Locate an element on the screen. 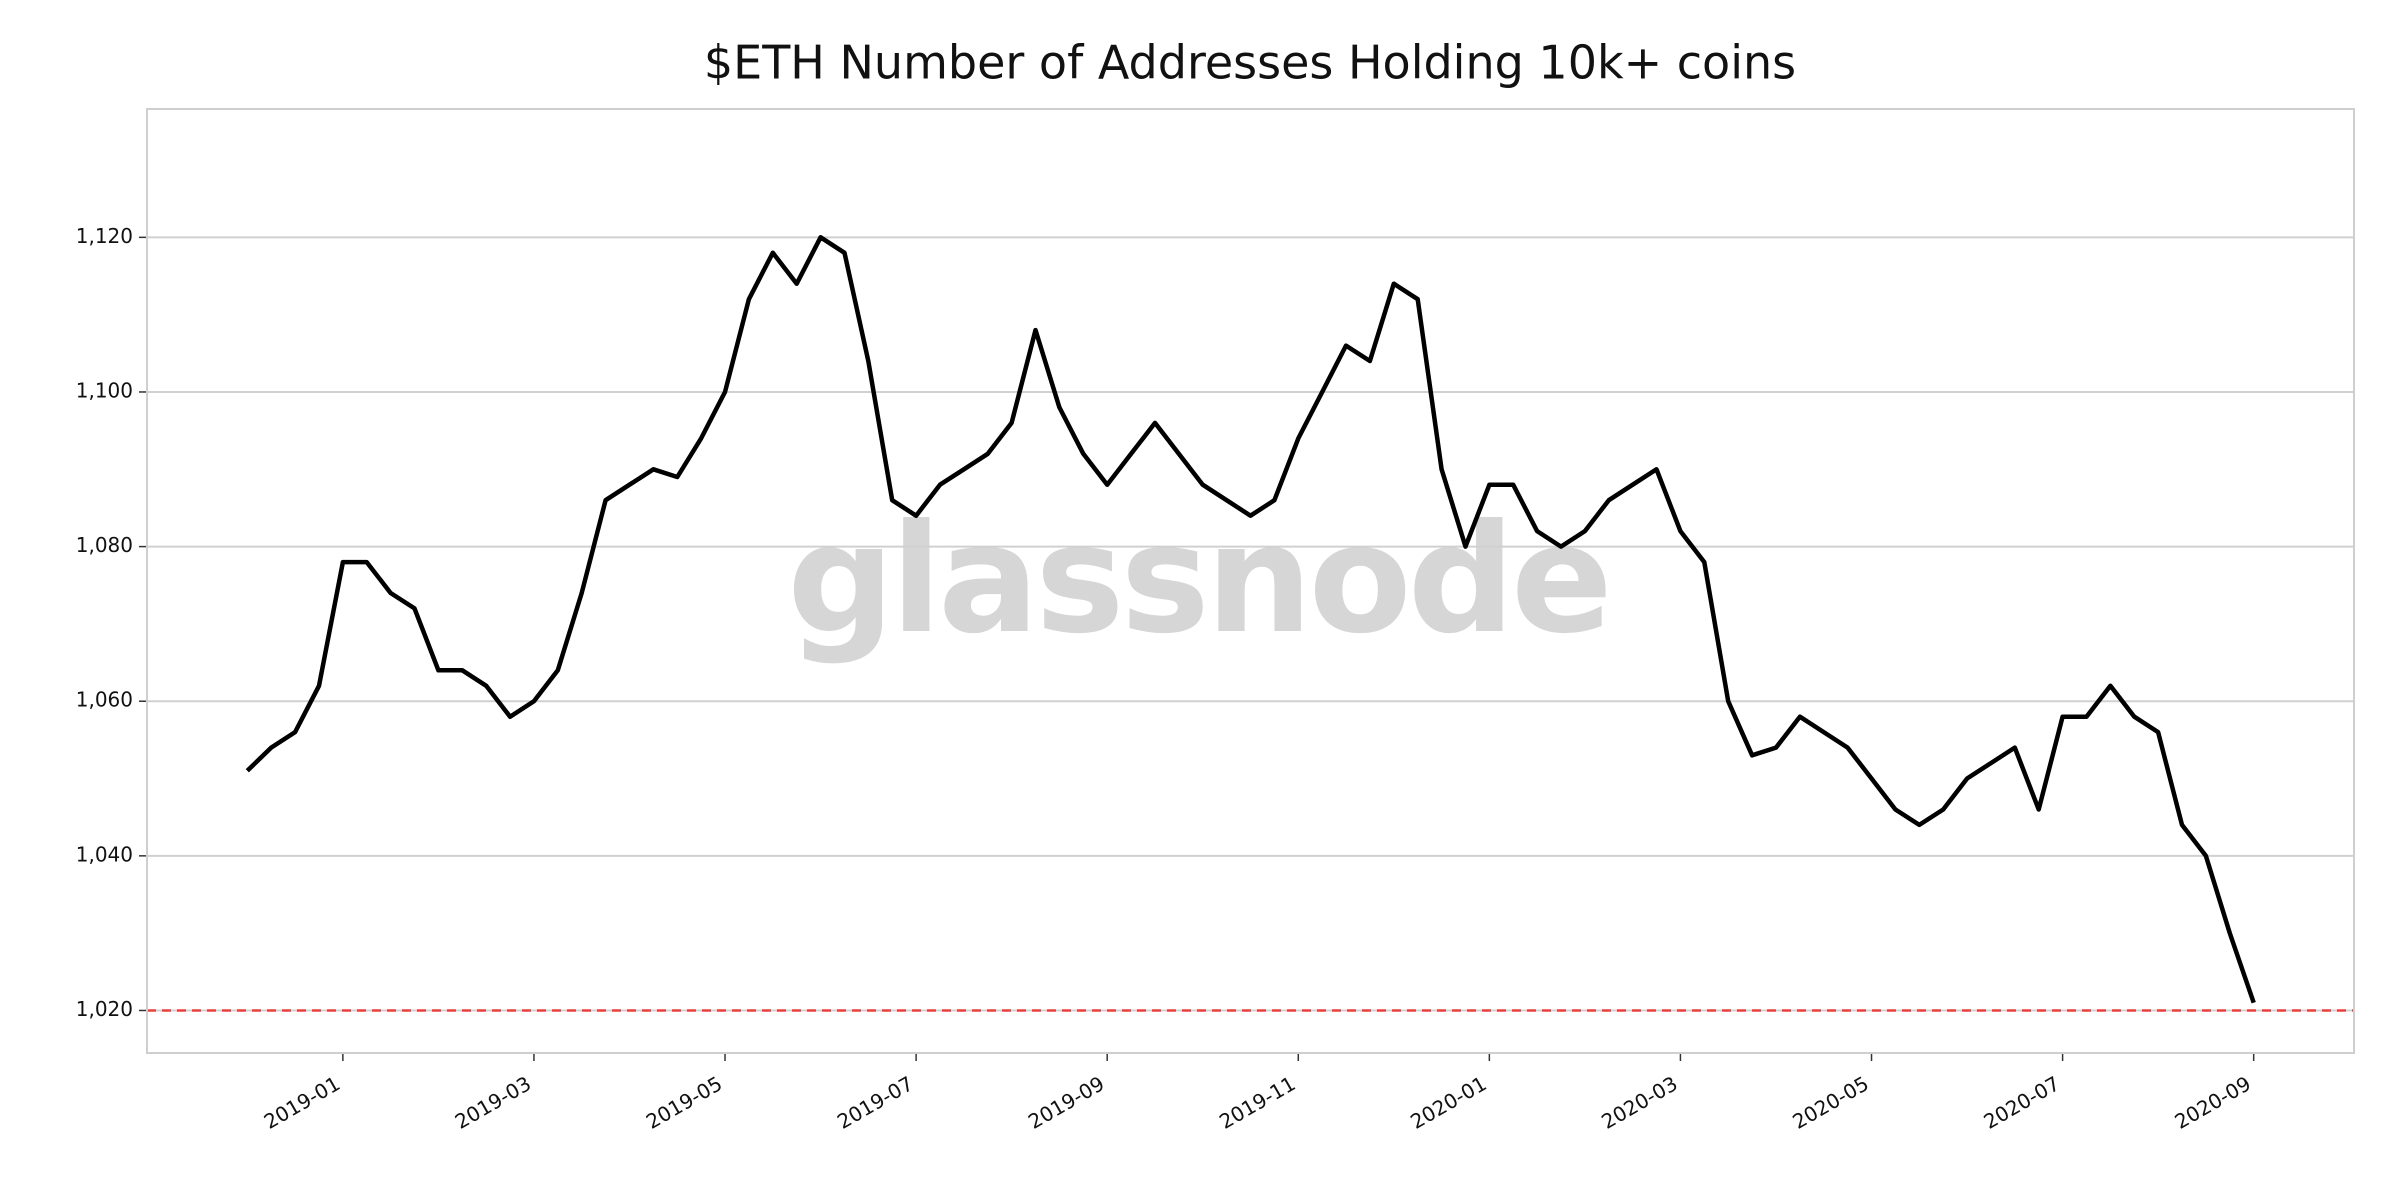  x-tick-label: 2019-07 is located at coordinates (875, 1102).